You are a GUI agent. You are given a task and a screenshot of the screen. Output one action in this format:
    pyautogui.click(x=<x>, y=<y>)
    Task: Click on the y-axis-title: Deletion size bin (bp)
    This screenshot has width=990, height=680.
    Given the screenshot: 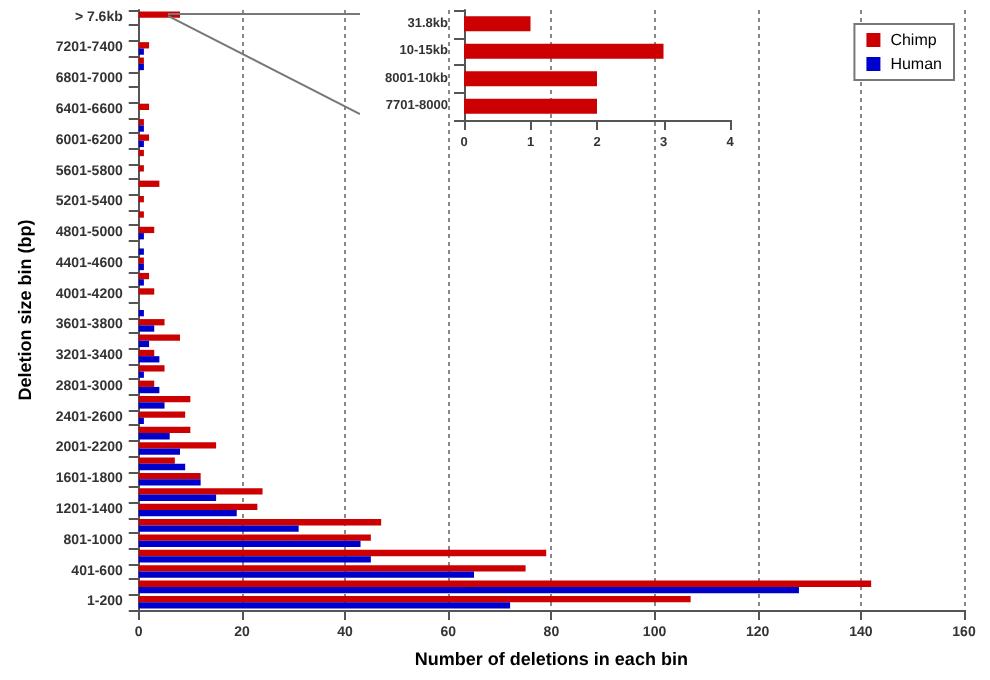 What is the action you would take?
    pyautogui.click(x=25, y=310)
    